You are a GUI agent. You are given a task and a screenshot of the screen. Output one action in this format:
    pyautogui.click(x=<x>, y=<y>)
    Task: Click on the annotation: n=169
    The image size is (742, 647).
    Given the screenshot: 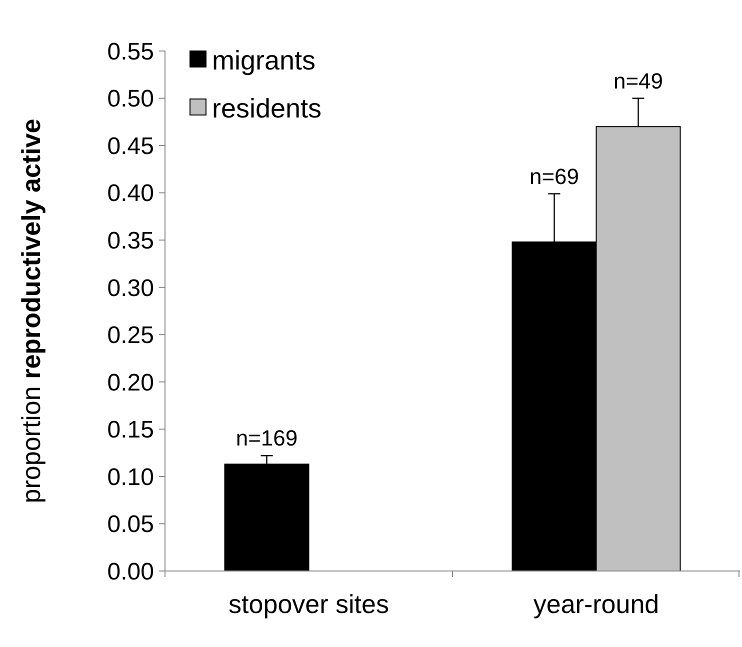 What is the action you would take?
    pyautogui.click(x=267, y=438)
    